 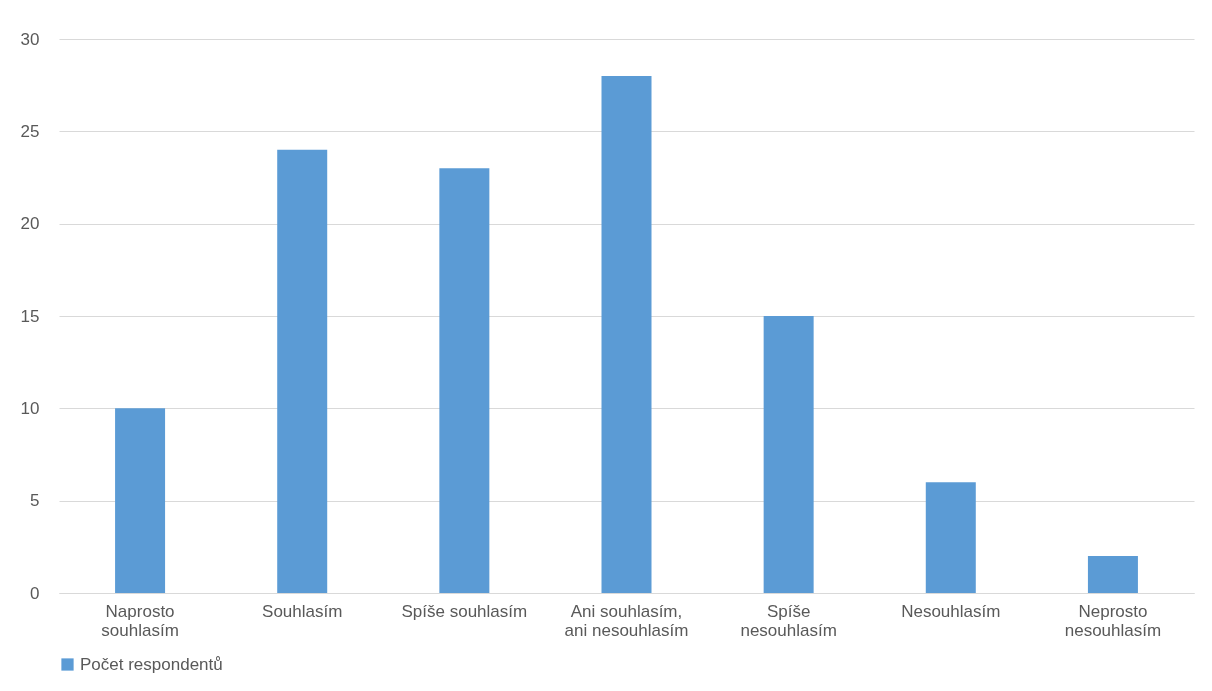 What do you see at coordinates (1113, 620) in the screenshot?
I see `x-tick-label: Neprosto nesouhlasím` at bounding box center [1113, 620].